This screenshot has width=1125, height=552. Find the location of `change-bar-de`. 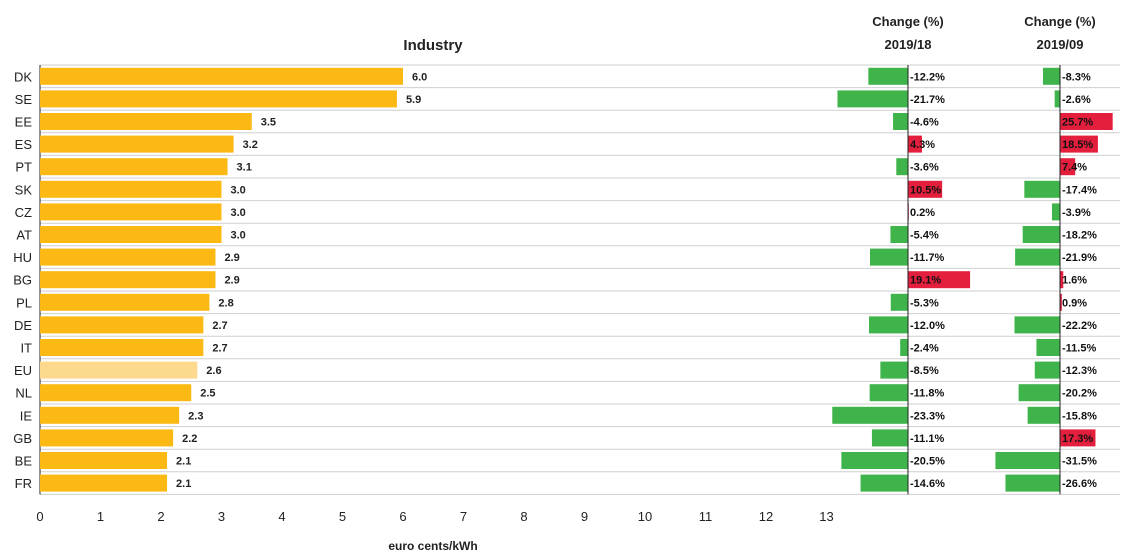

change-bar-de is located at coordinates (888, 325).